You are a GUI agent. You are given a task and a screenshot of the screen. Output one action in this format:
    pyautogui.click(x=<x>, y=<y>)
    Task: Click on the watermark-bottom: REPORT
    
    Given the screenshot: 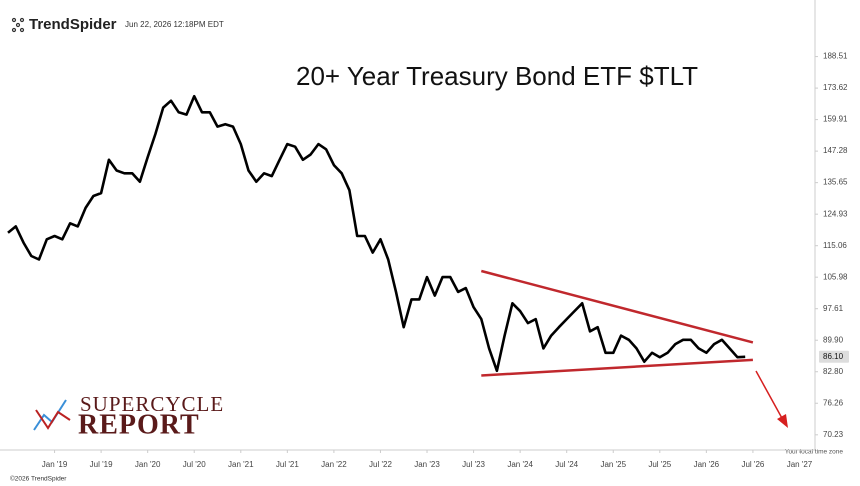 What is the action you would take?
    pyautogui.click(x=139, y=424)
    